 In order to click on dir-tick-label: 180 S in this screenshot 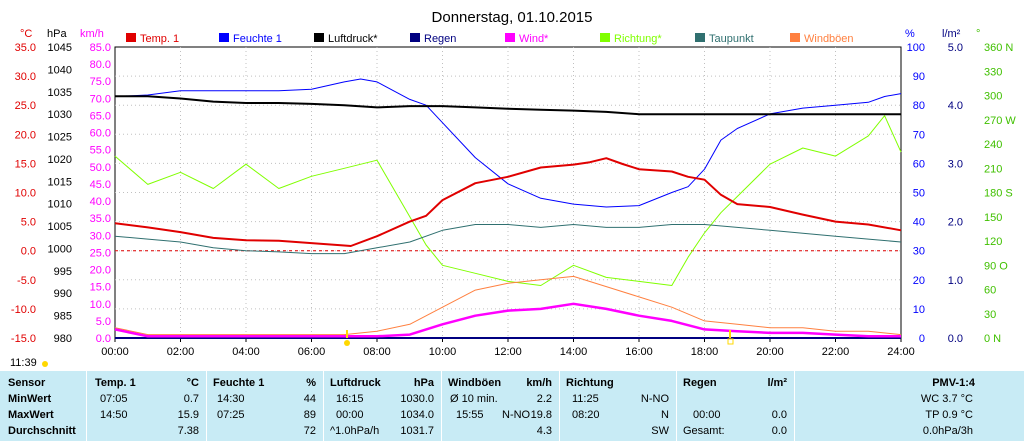, I will do `click(998, 194)`.